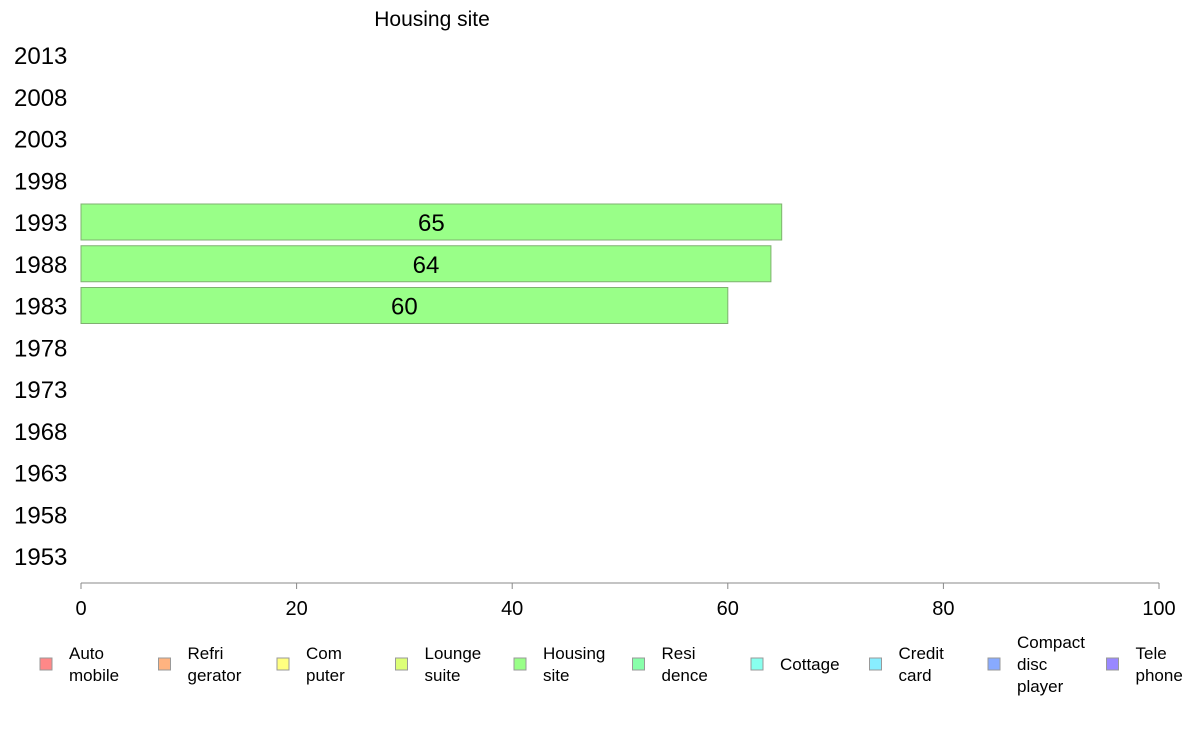  What do you see at coordinates (1040, 686) in the screenshot?
I see `legend-label: player` at bounding box center [1040, 686].